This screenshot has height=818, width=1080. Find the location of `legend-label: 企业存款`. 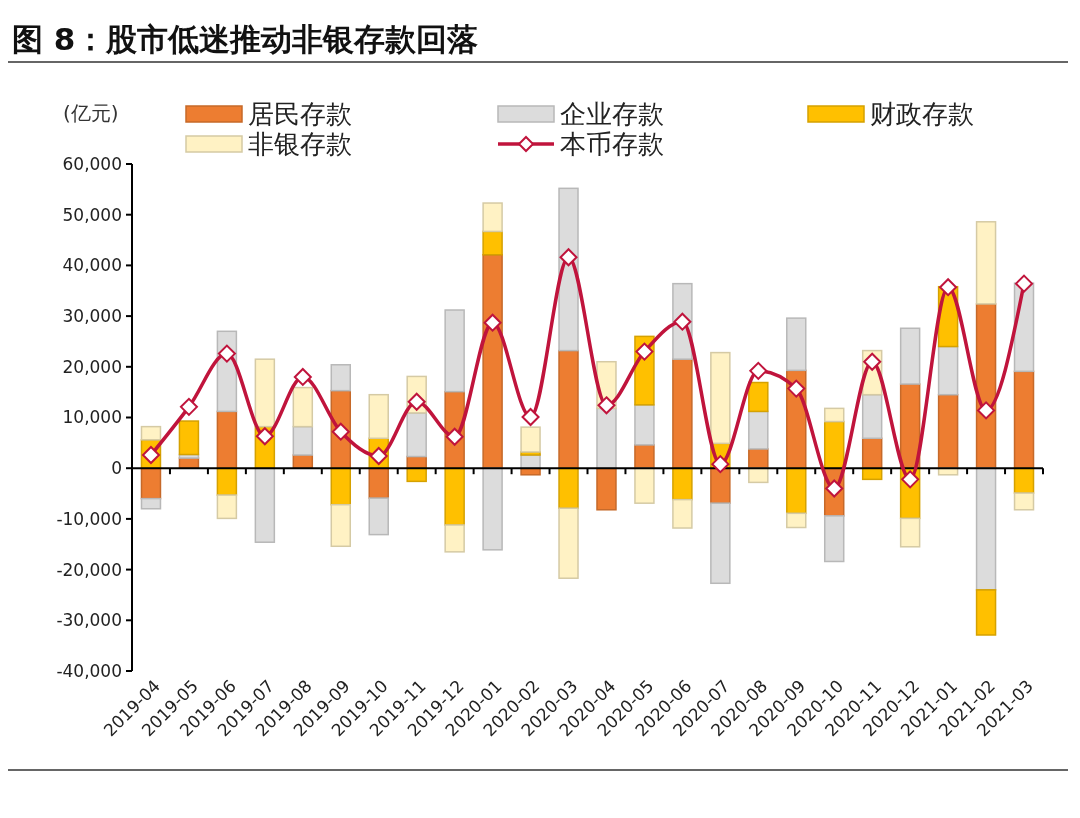

legend-label: 企业存款 is located at coordinates (612, 114).